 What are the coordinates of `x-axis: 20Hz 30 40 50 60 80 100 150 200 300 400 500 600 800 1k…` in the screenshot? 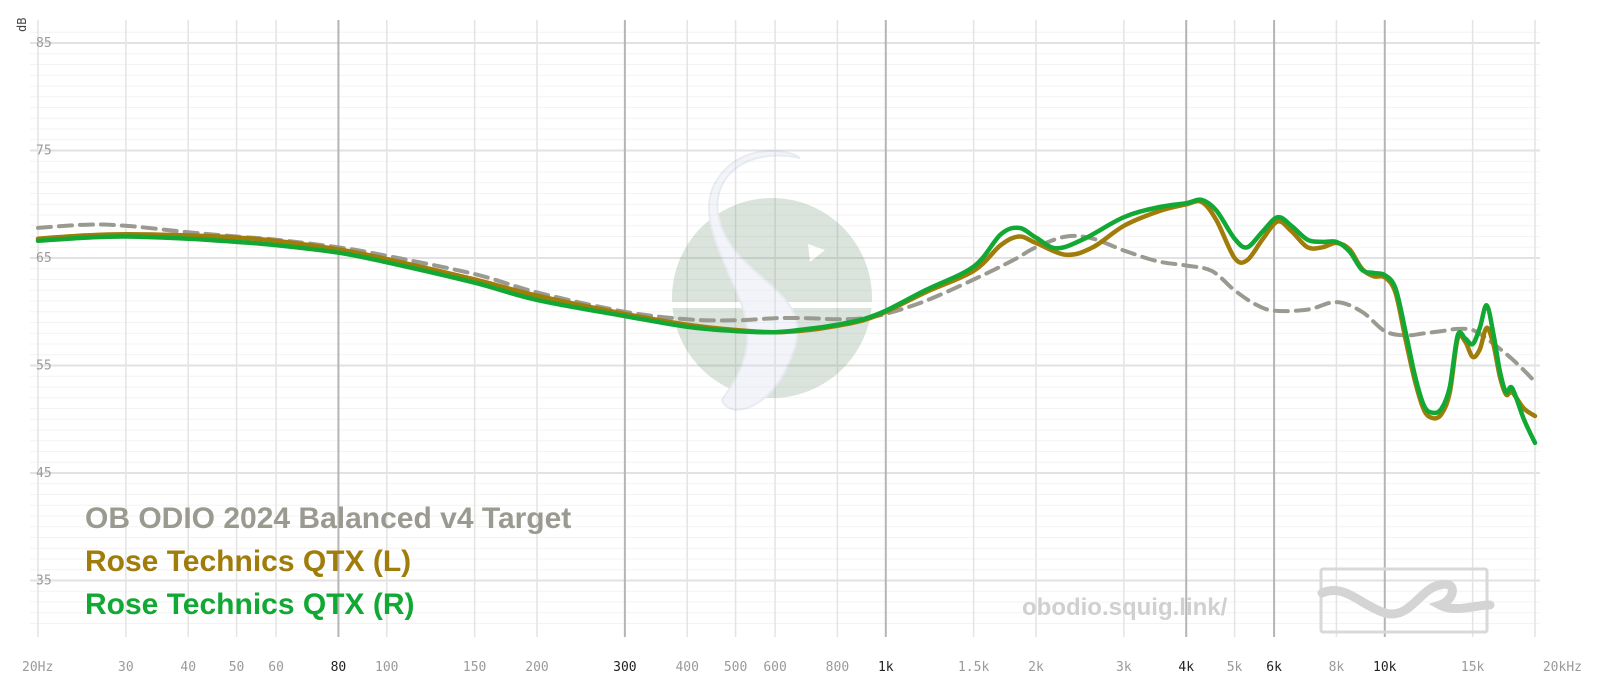 It's located at (802, 667).